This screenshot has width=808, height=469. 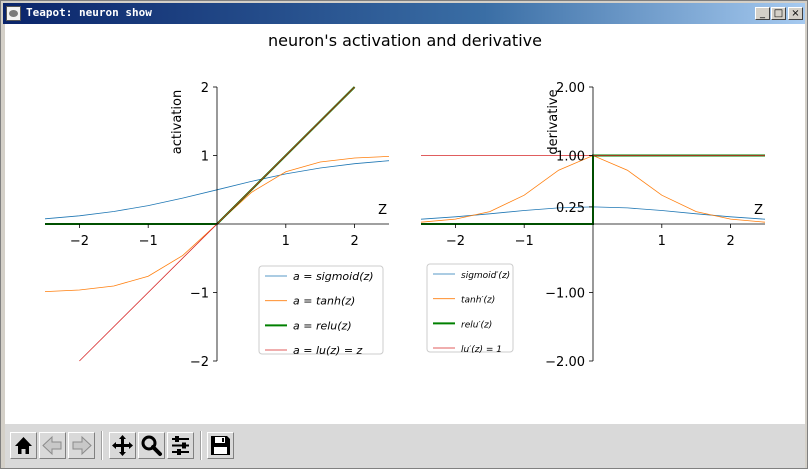 What do you see at coordinates (199, 294) in the screenshot?
I see `y-tick-label: −1` at bounding box center [199, 294].